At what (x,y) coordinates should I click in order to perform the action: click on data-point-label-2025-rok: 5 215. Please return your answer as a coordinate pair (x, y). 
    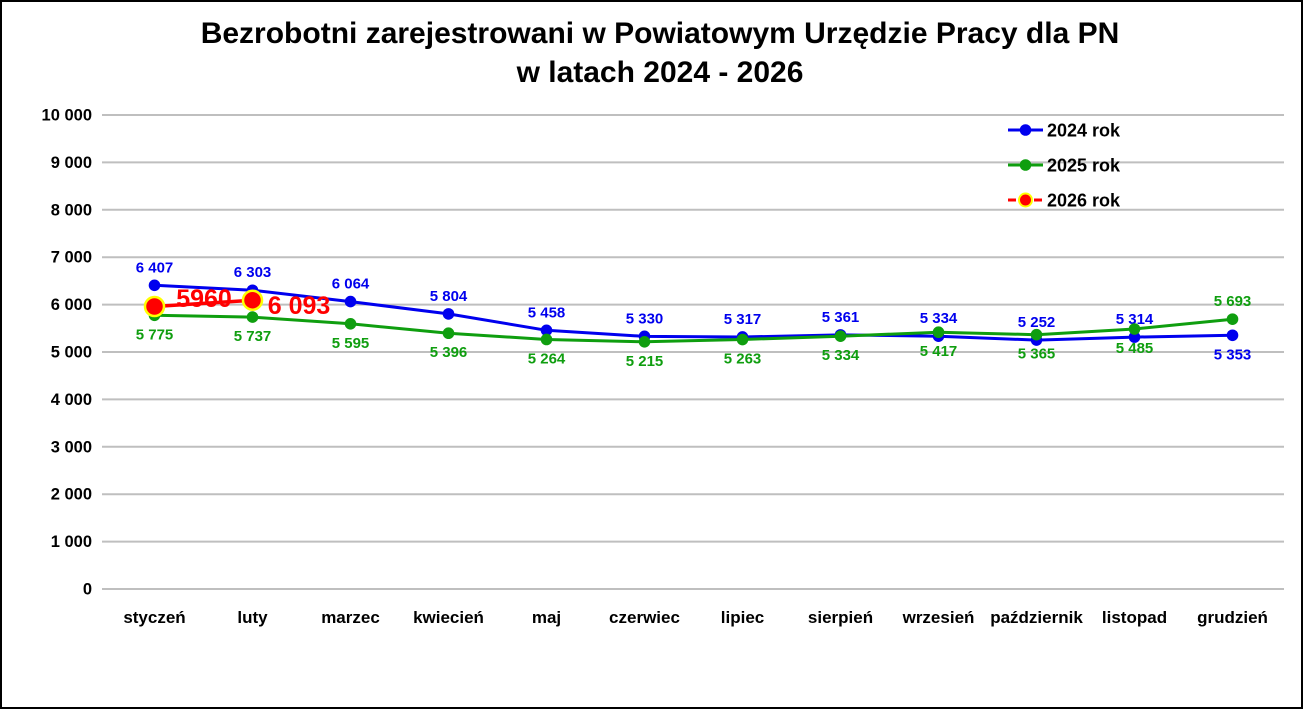
    Looking at the image, I should click on (645, 361).